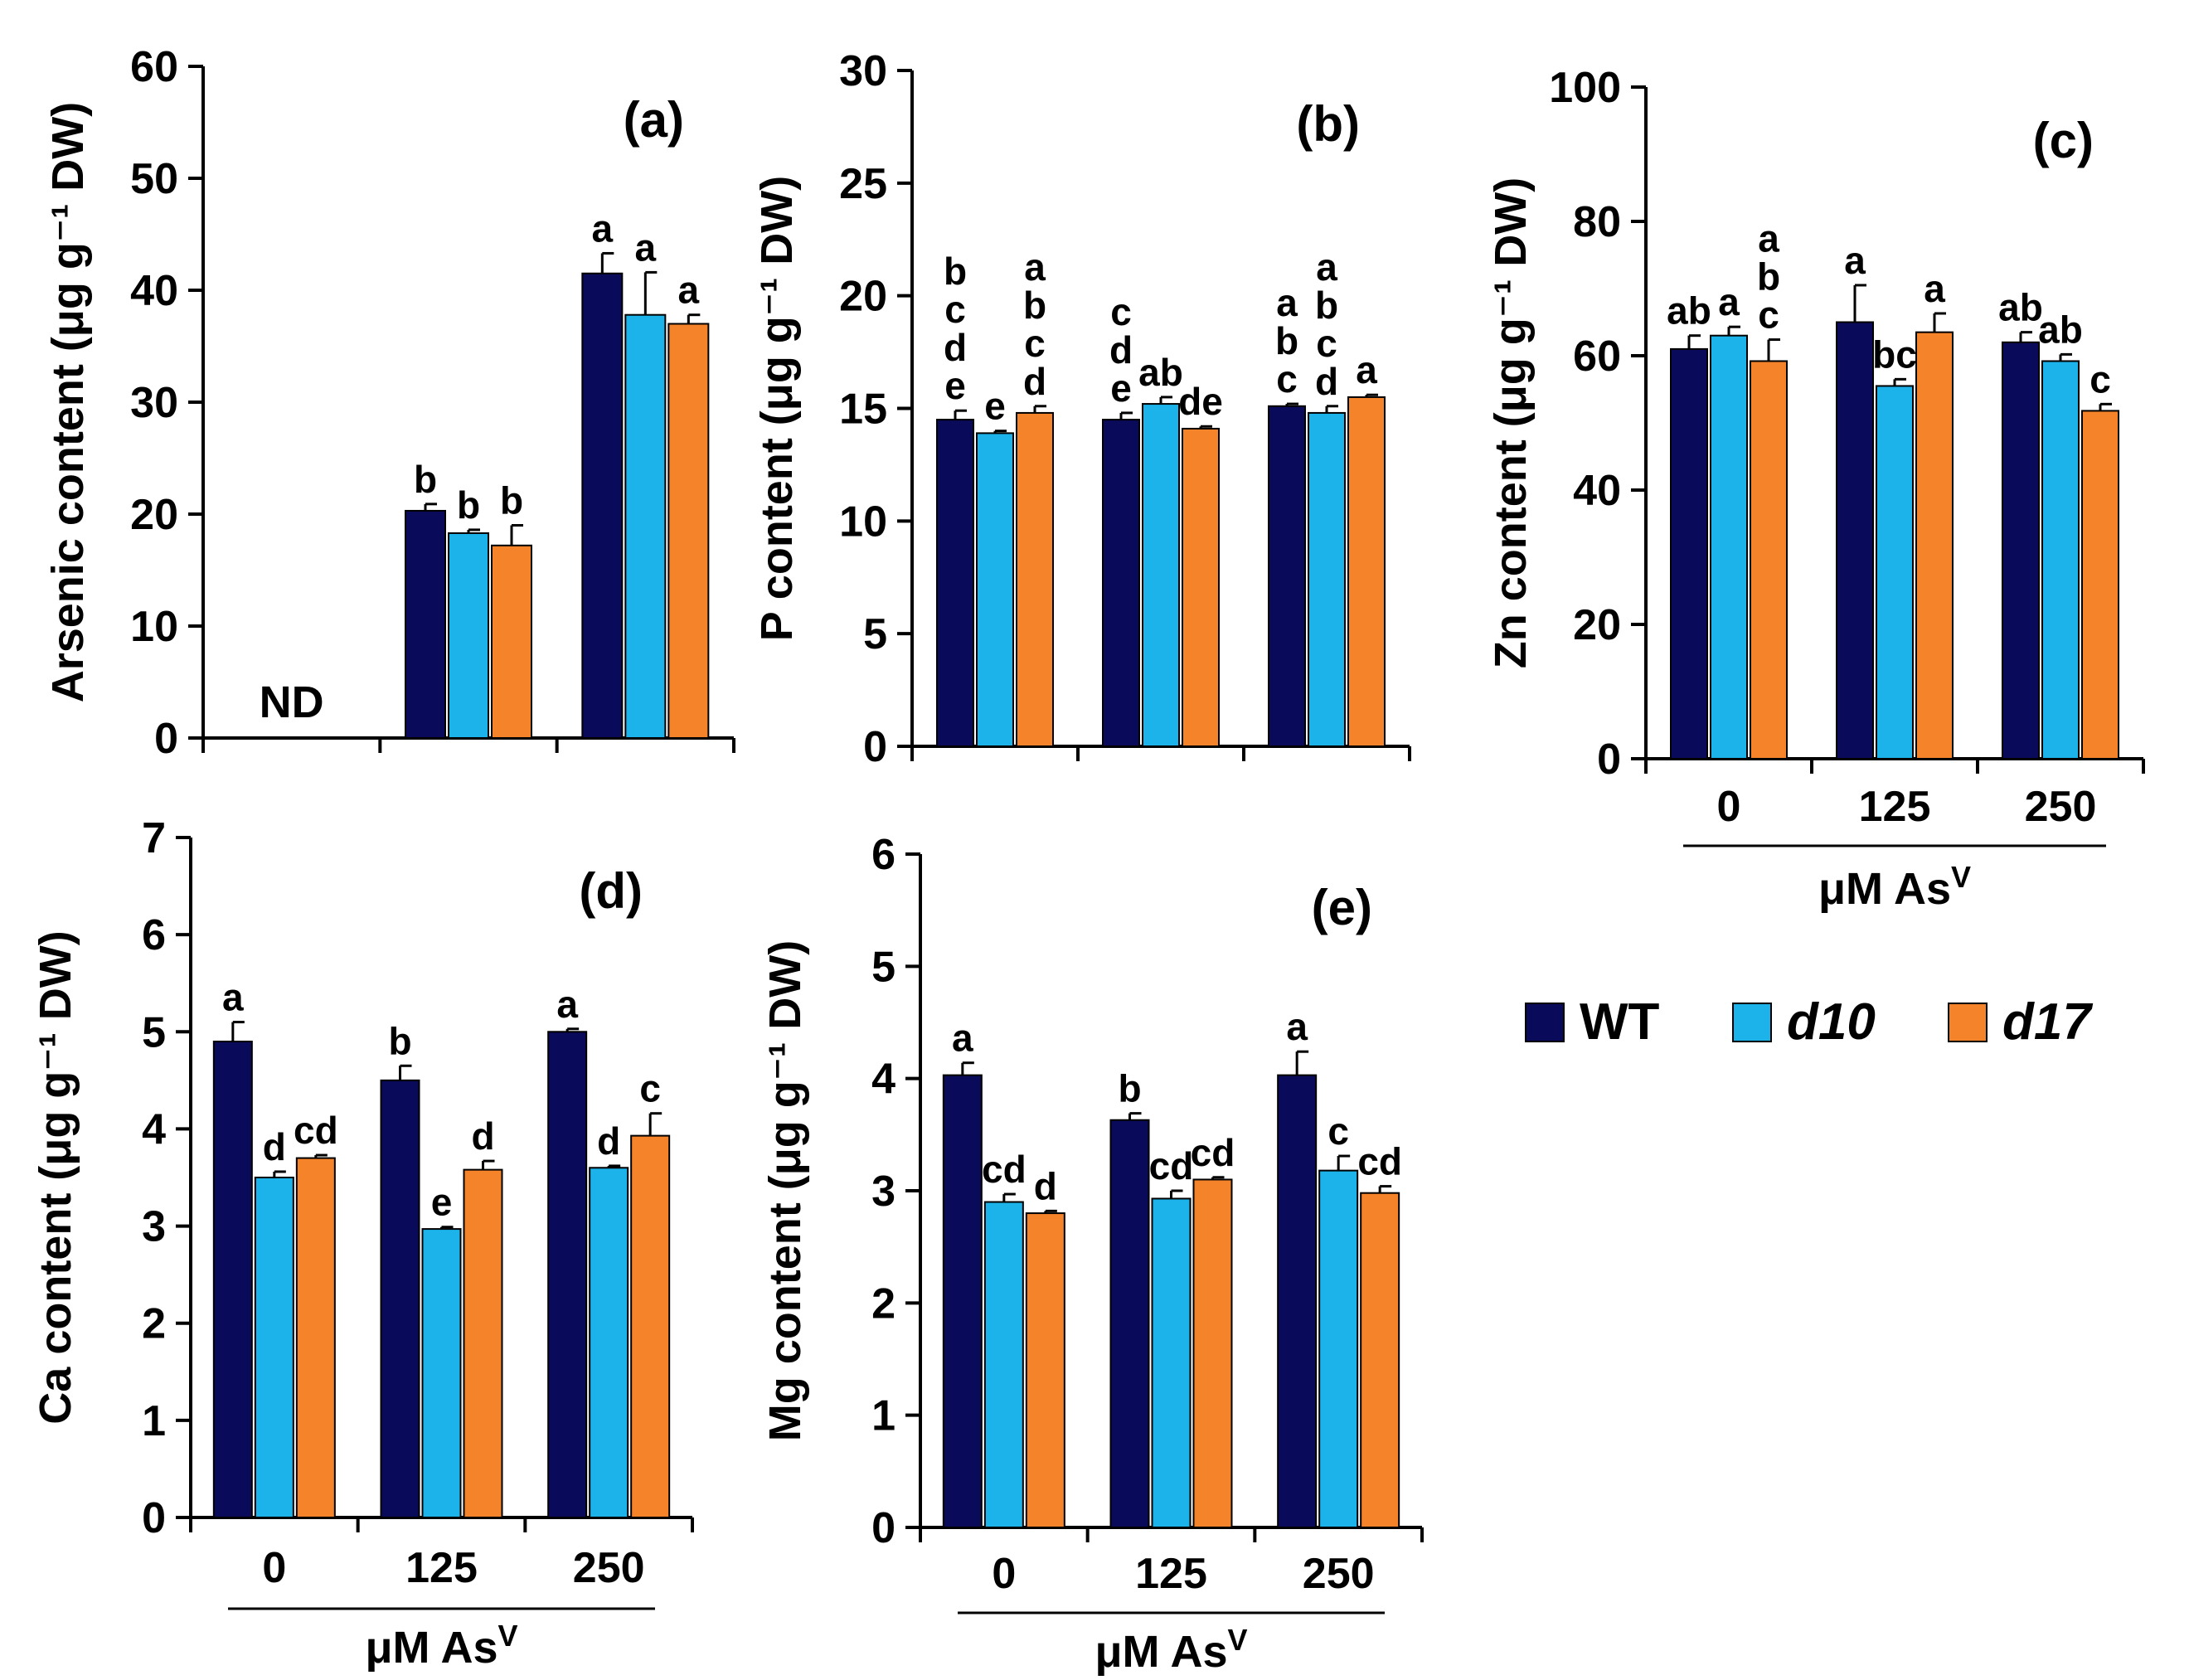  Describe the element at coordinates (1597, 222) in the screenshot. I see `y-tick-label: 80` at that location.